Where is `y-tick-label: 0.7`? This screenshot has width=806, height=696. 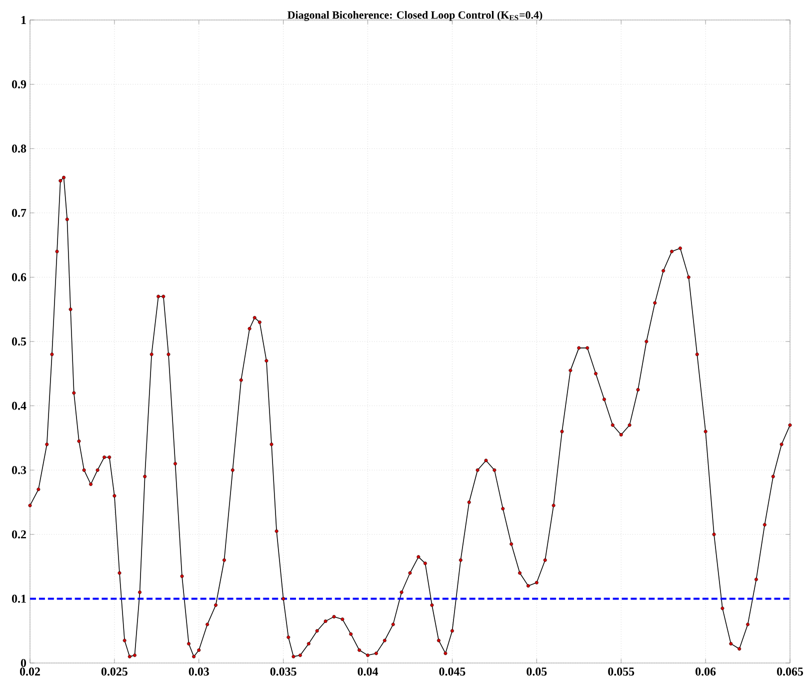 y-tick-label: 0.7 is located at coordinates (19, 212).